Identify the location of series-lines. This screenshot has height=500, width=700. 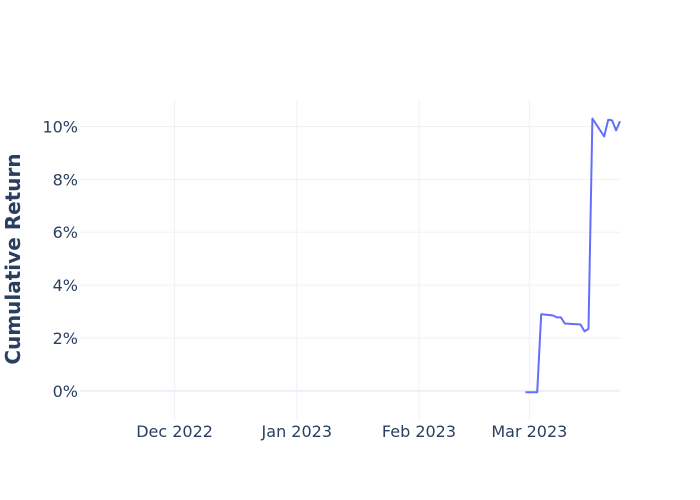
(573, 255).